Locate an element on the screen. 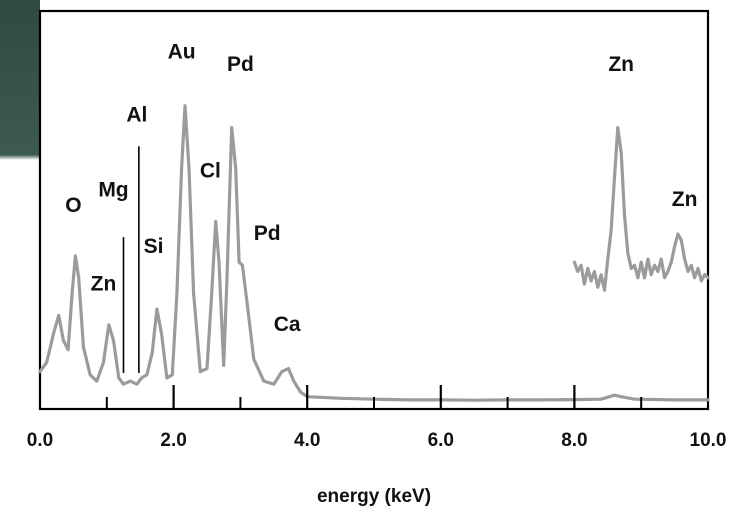  tick-layer: 0.0 2.0 4.0 6.0 8.0 10.0 is located at coordinates (377, 418).